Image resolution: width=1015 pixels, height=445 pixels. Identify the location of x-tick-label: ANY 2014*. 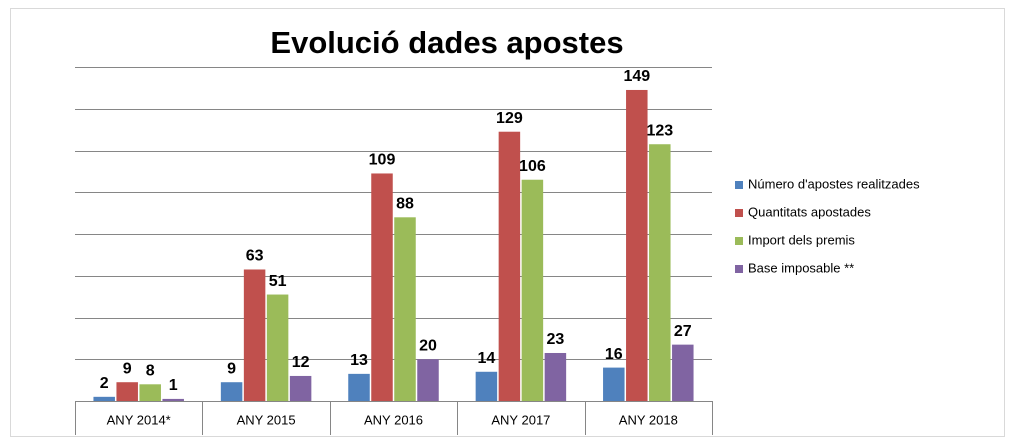
(139, 419).